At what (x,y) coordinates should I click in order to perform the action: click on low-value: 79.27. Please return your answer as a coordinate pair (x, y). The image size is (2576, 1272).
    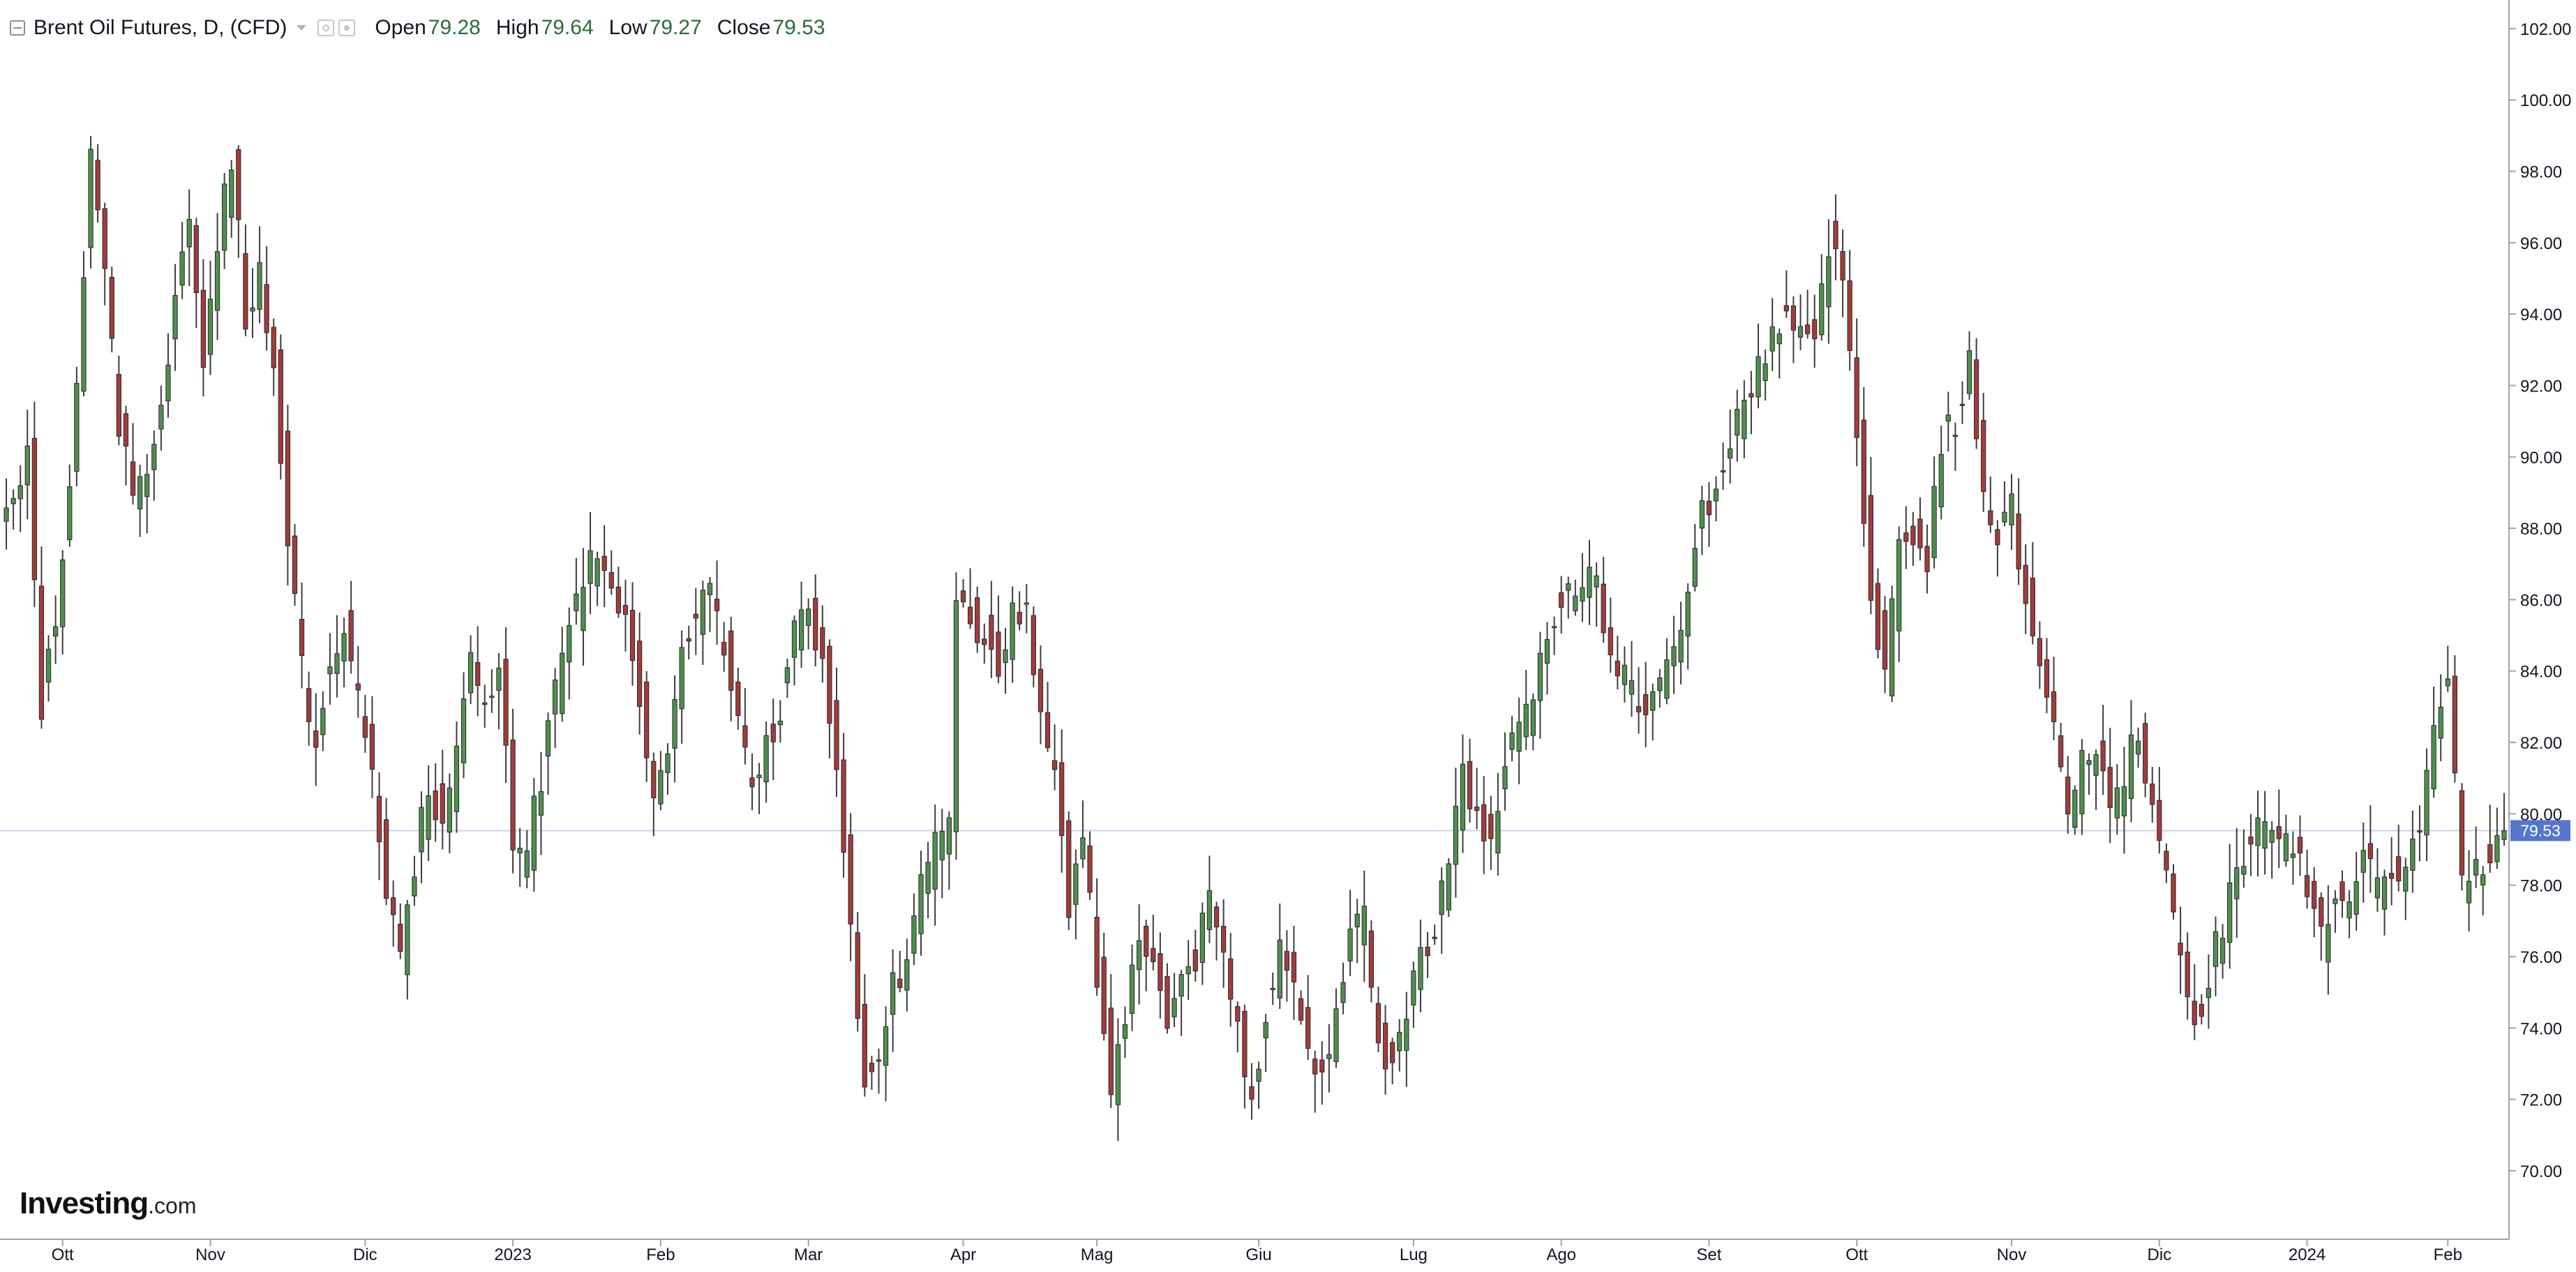
    Looking at the image, I should click on (675, 27).